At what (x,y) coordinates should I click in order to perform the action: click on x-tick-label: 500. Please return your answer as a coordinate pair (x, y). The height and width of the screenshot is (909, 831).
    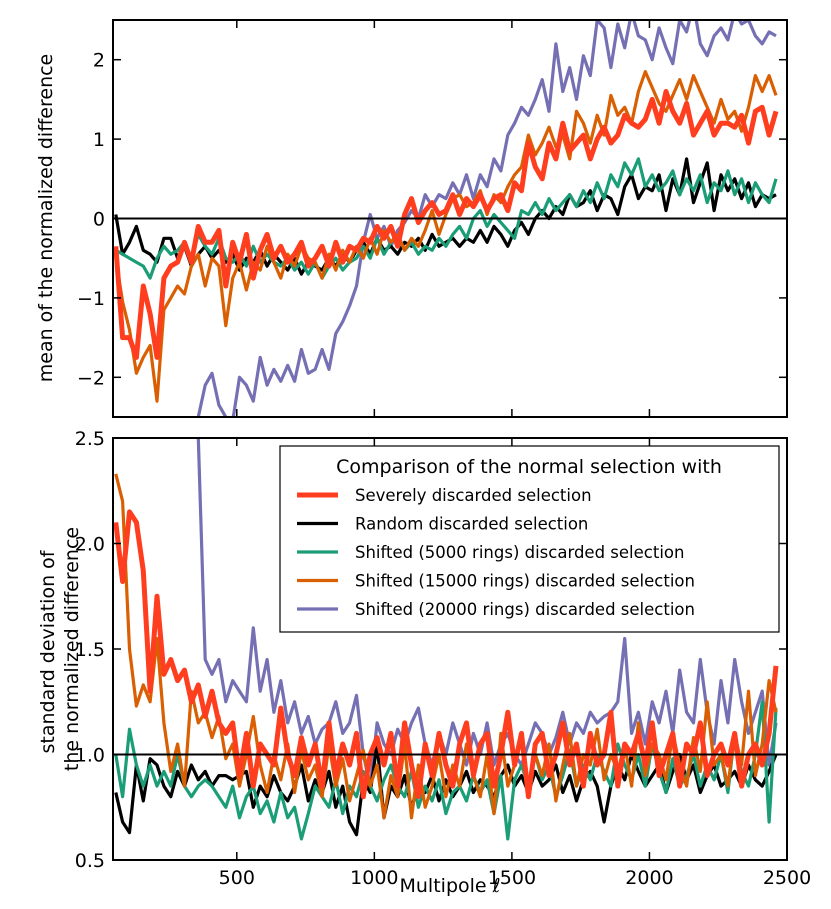
    Looking at the image, I should click on (237, 878).